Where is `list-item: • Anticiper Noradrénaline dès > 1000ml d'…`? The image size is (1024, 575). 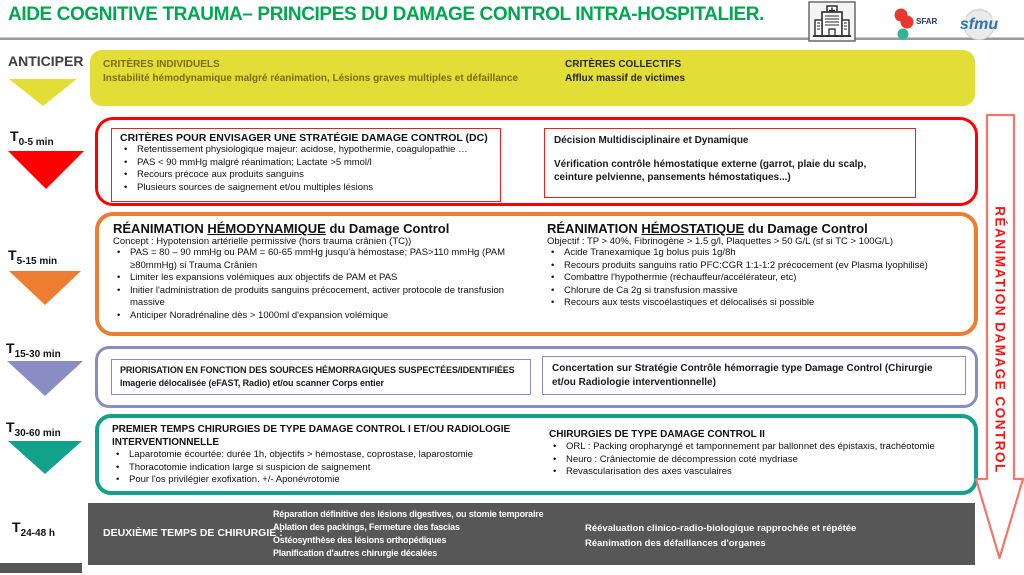 list-item: • Anticiper Noradrénaline dès > 1000ml d'… is located at coordinates (325, 316).